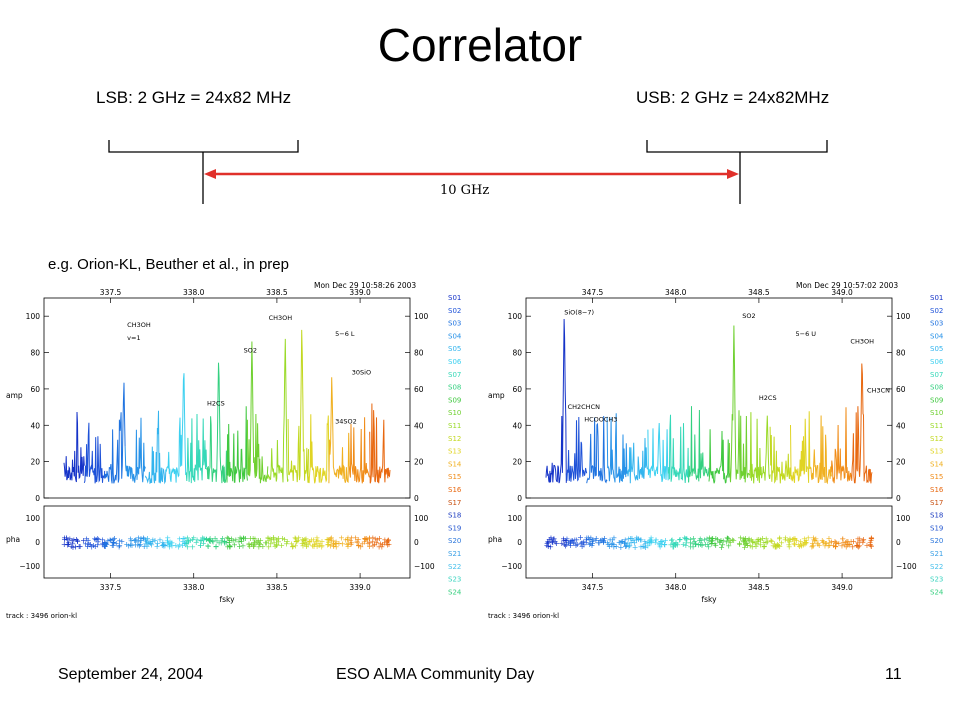  I want to click on pha-axis-label: pha, so click(495, 539).